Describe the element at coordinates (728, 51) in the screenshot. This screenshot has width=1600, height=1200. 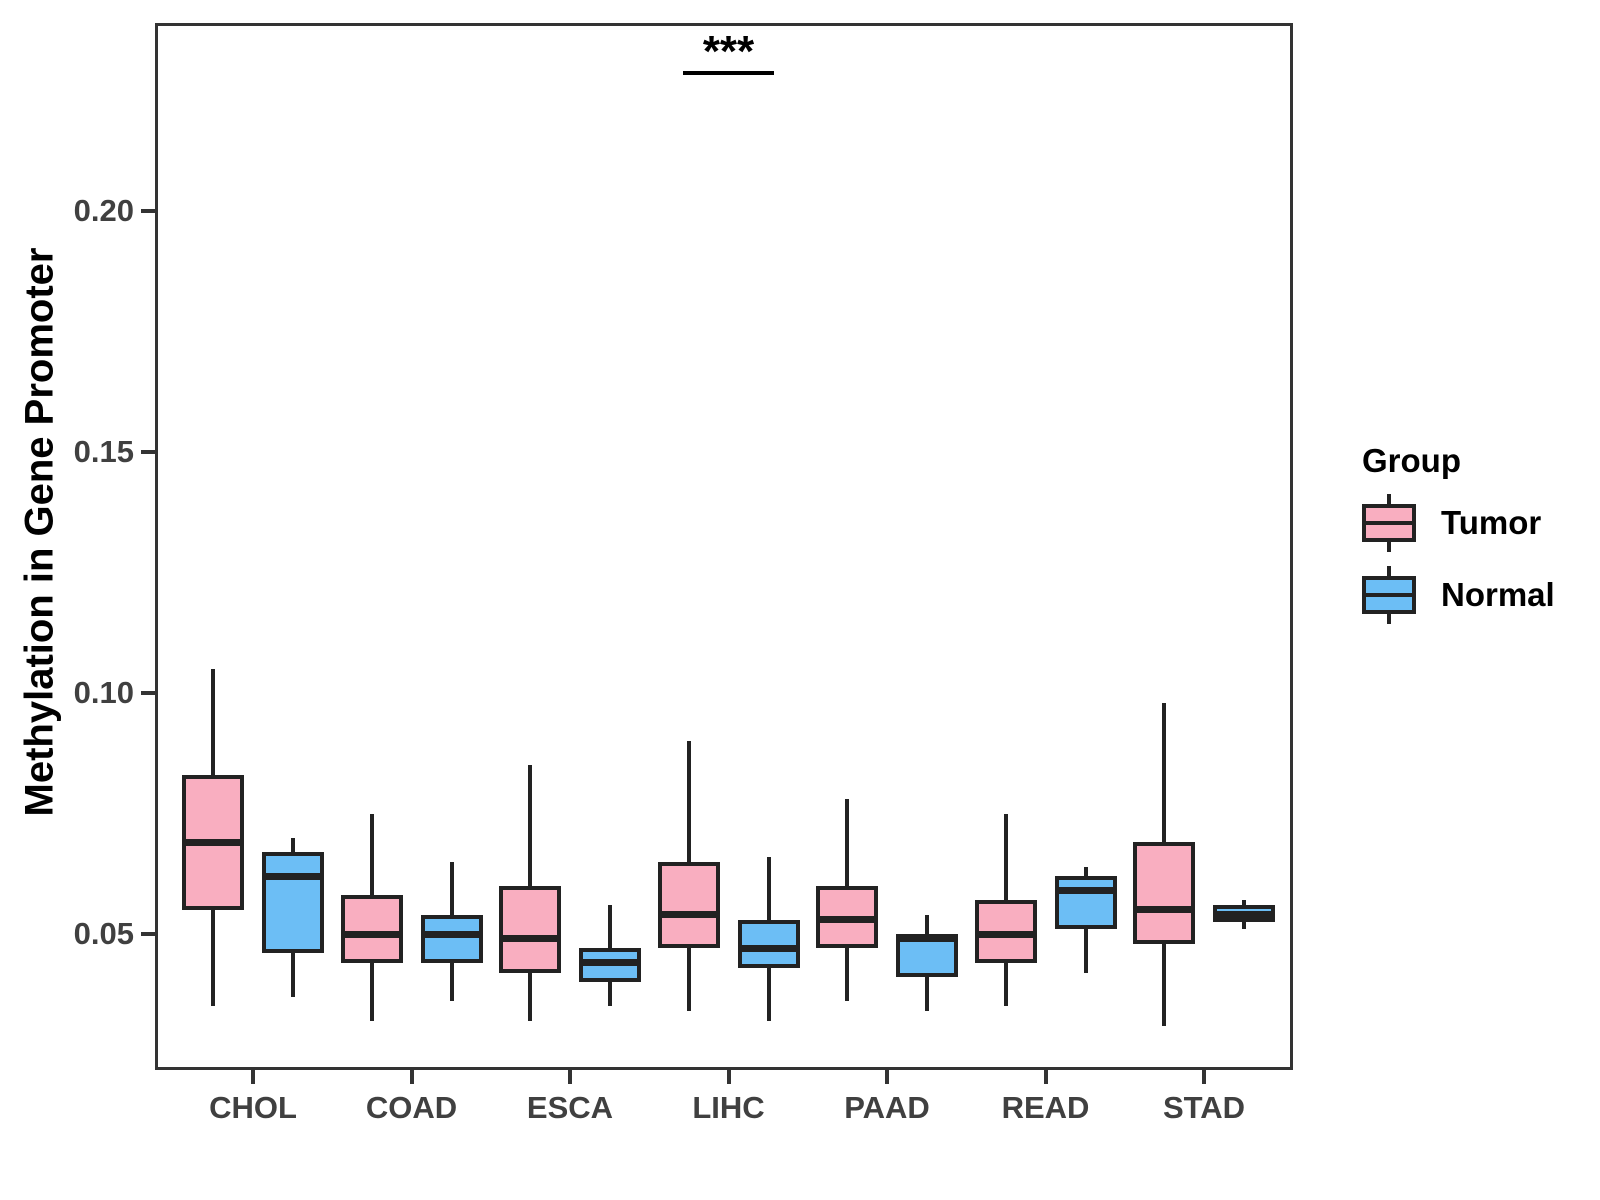
I see `significance-stars: ***` at that location.